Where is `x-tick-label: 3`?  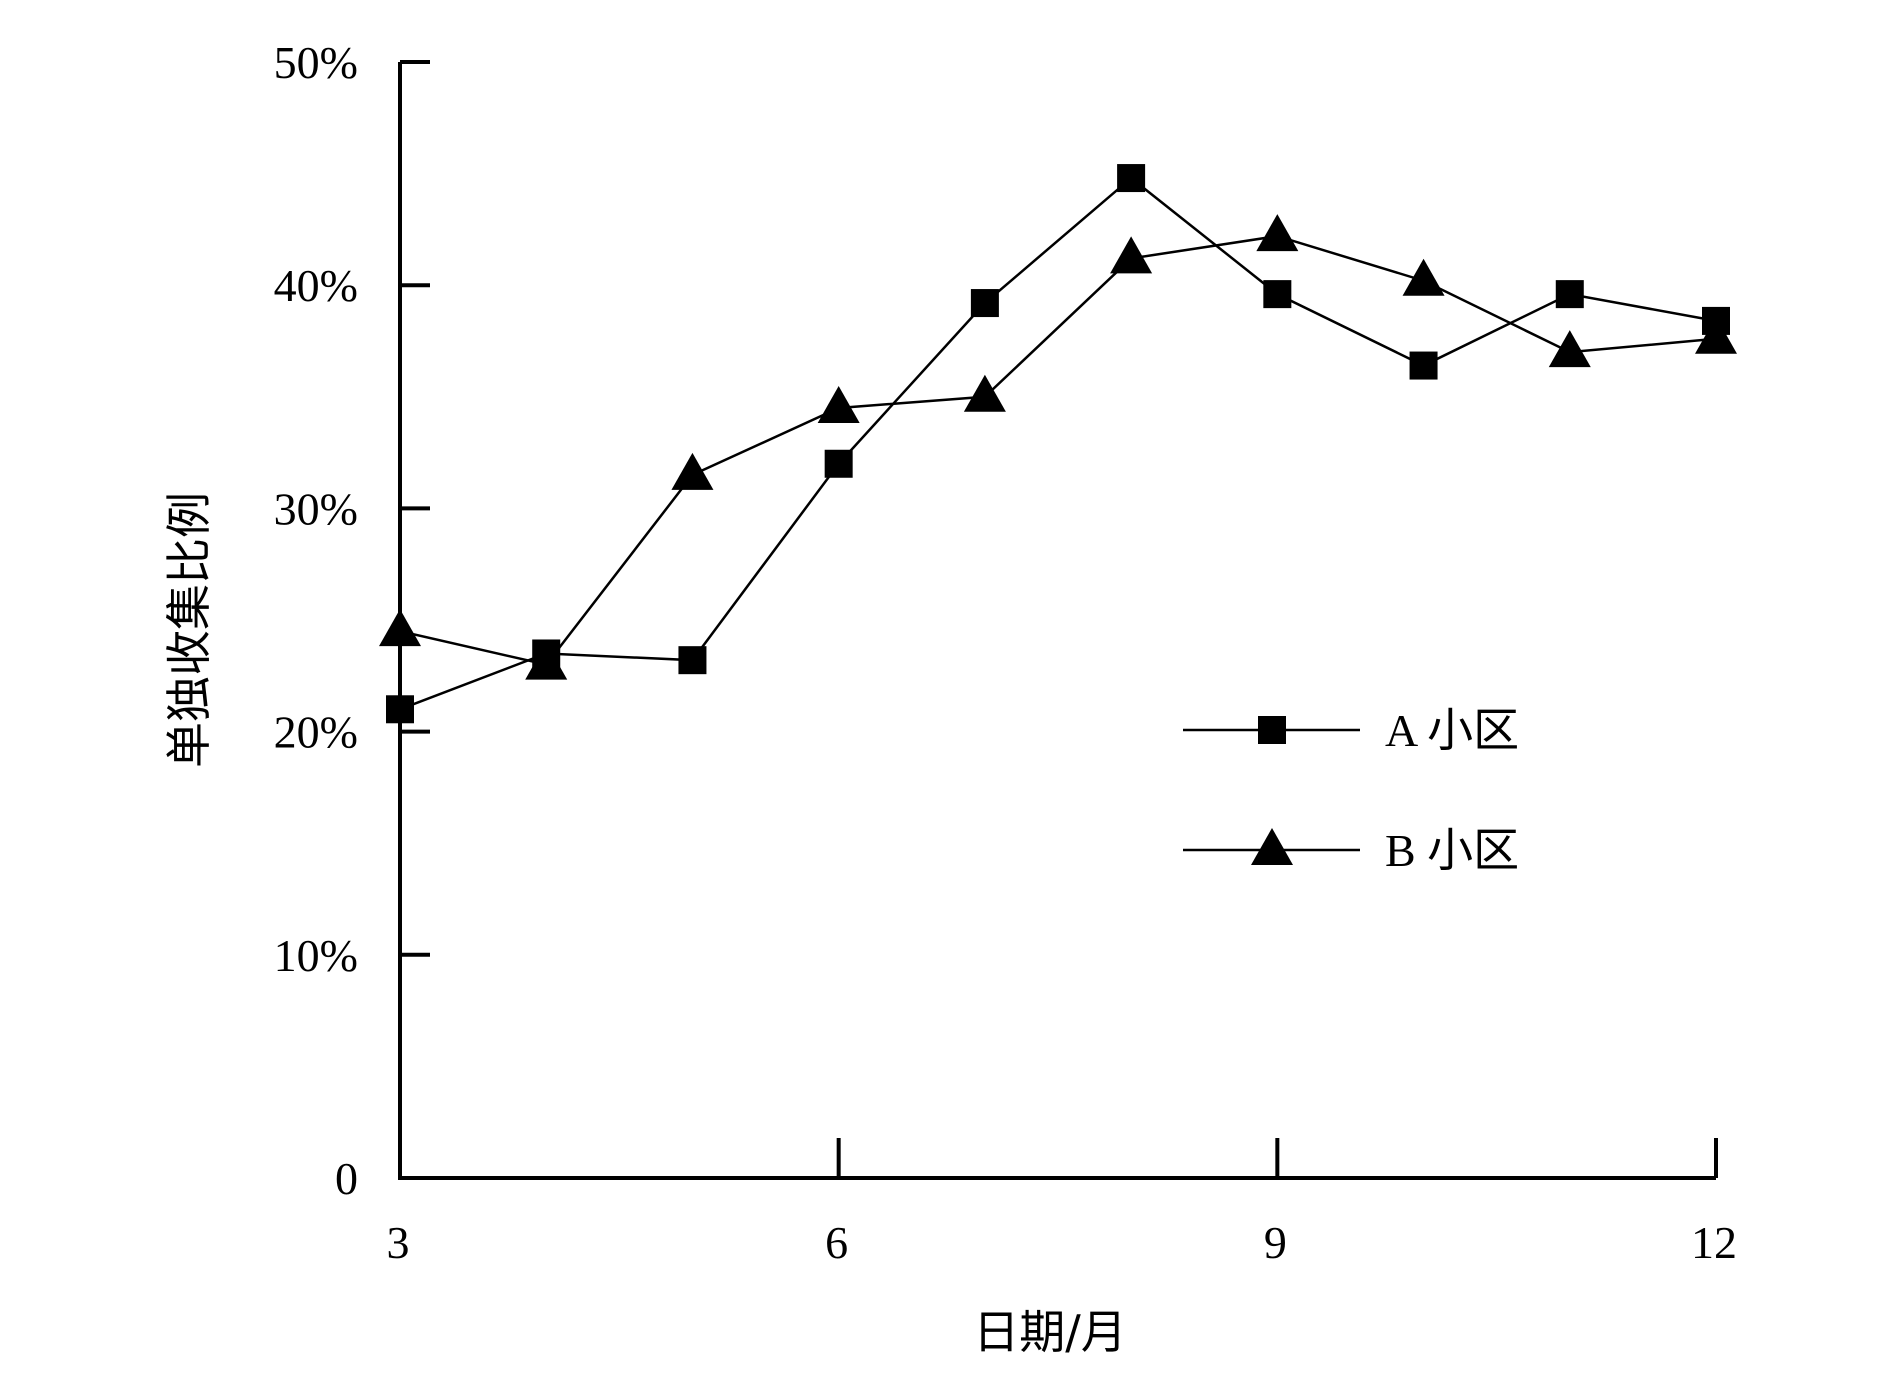 x-tick-label: 3 is located at coordinates (398, 1242).